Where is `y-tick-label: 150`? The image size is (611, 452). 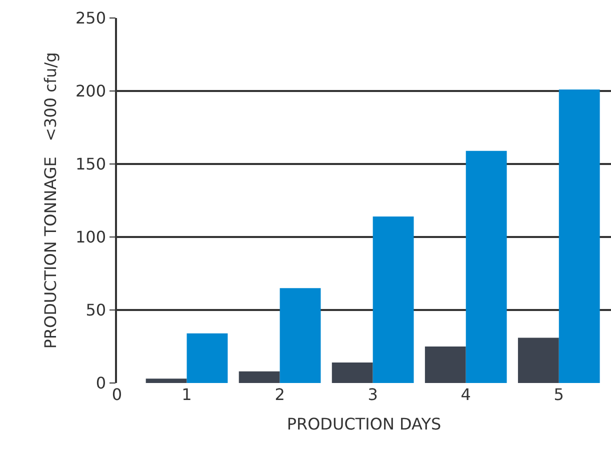 y-tick-label: 150 is located at coordinates (91, 164).